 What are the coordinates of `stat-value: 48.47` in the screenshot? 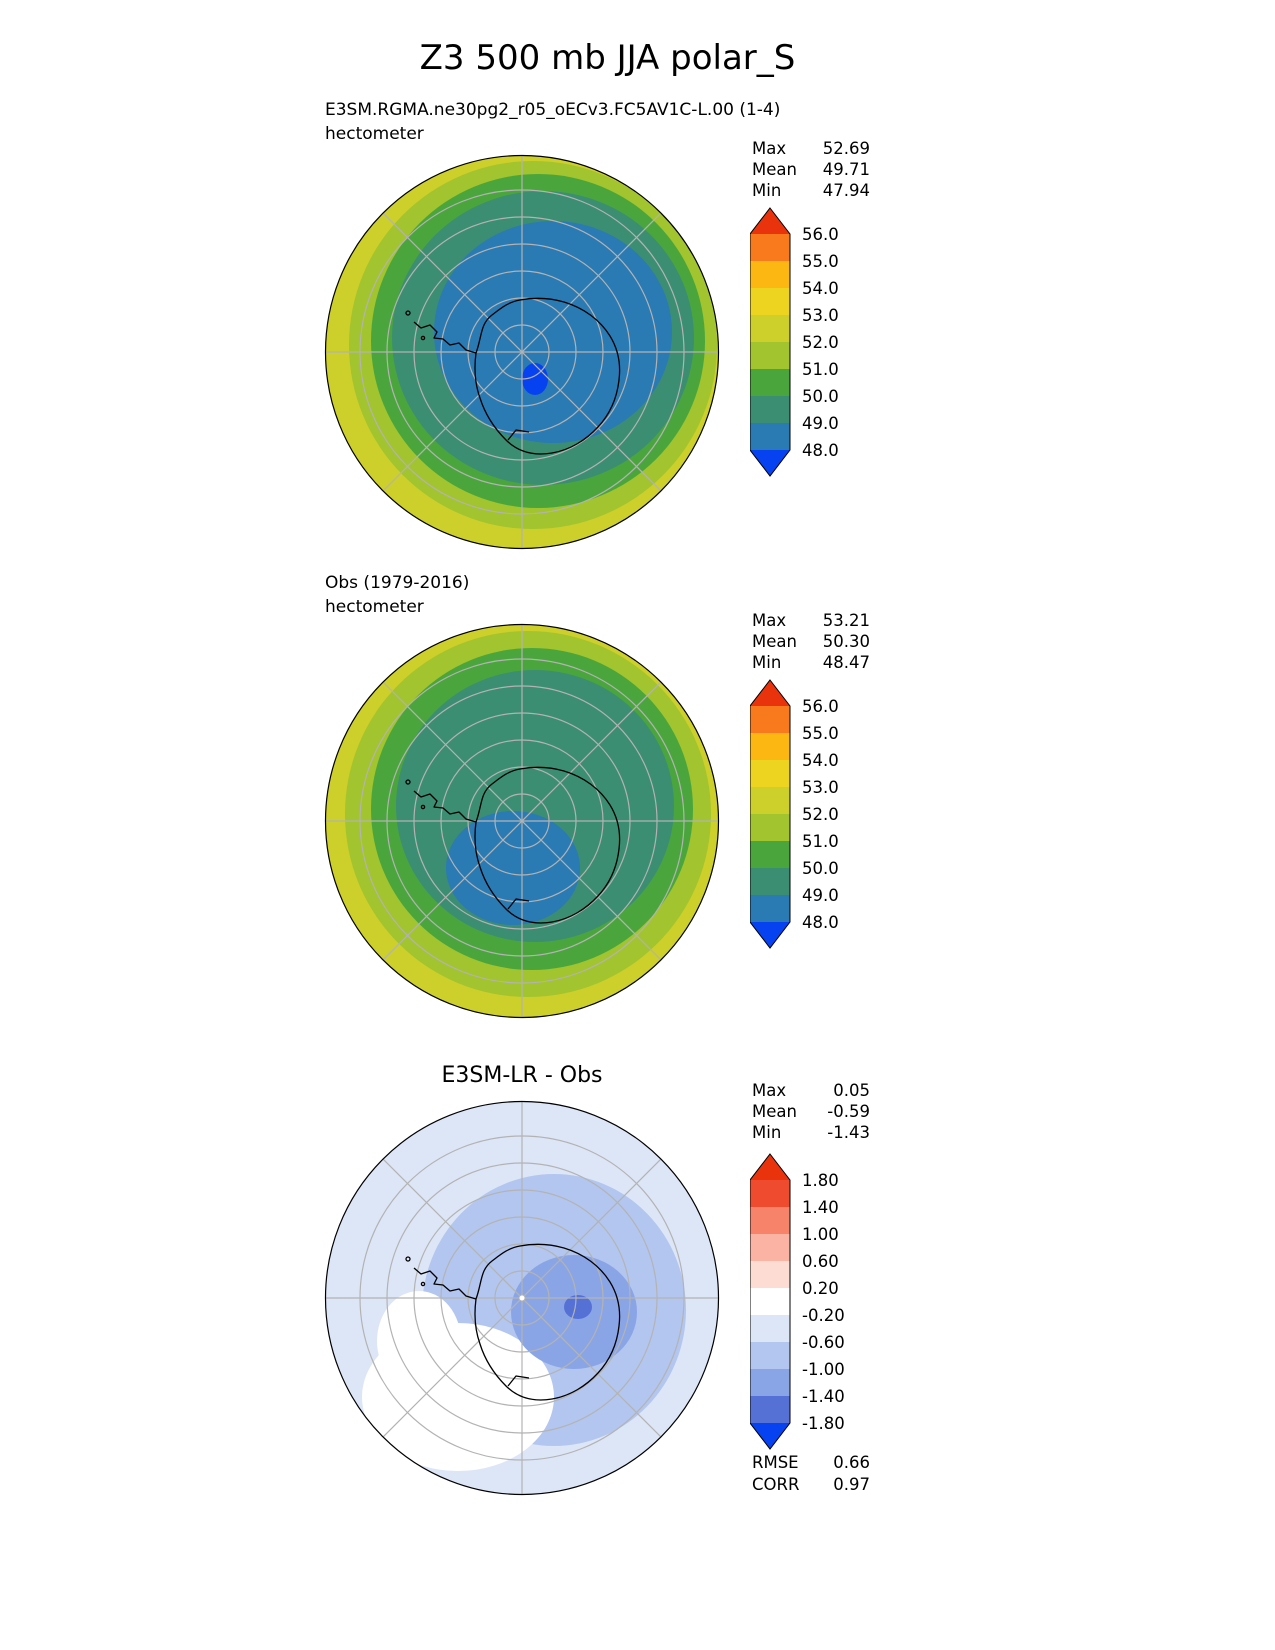 It's located at (846, 662).